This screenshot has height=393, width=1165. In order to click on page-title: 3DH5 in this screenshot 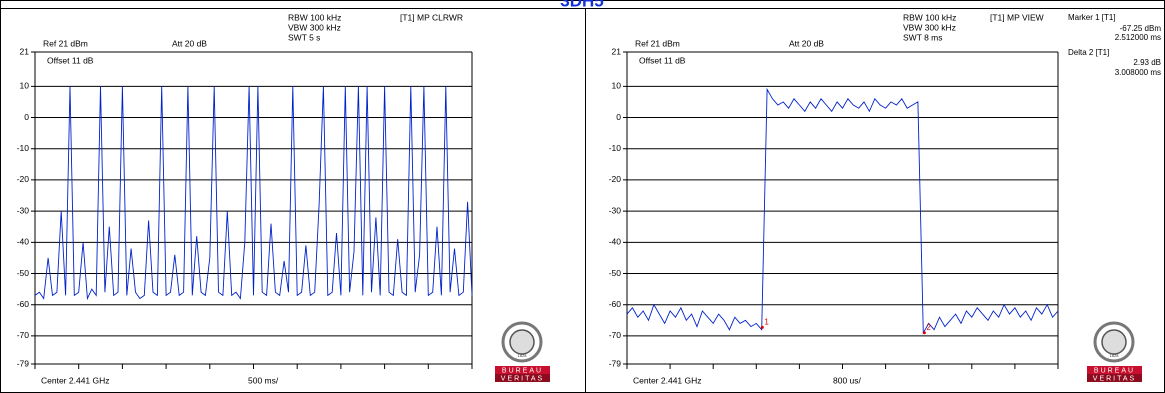, I will do `click(581, 5)`.